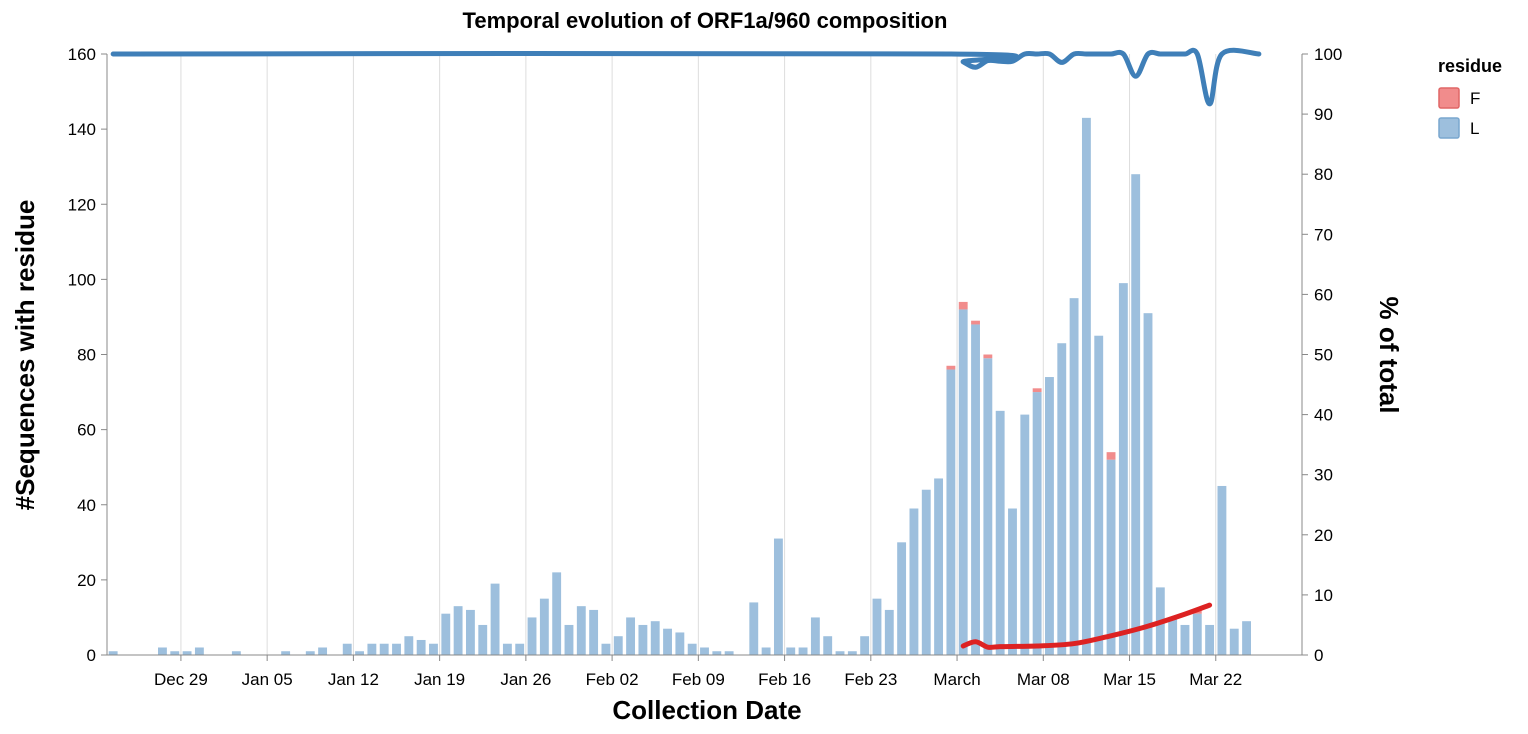  I want to click on y2-tick-label: 80, so click(1323, 174).